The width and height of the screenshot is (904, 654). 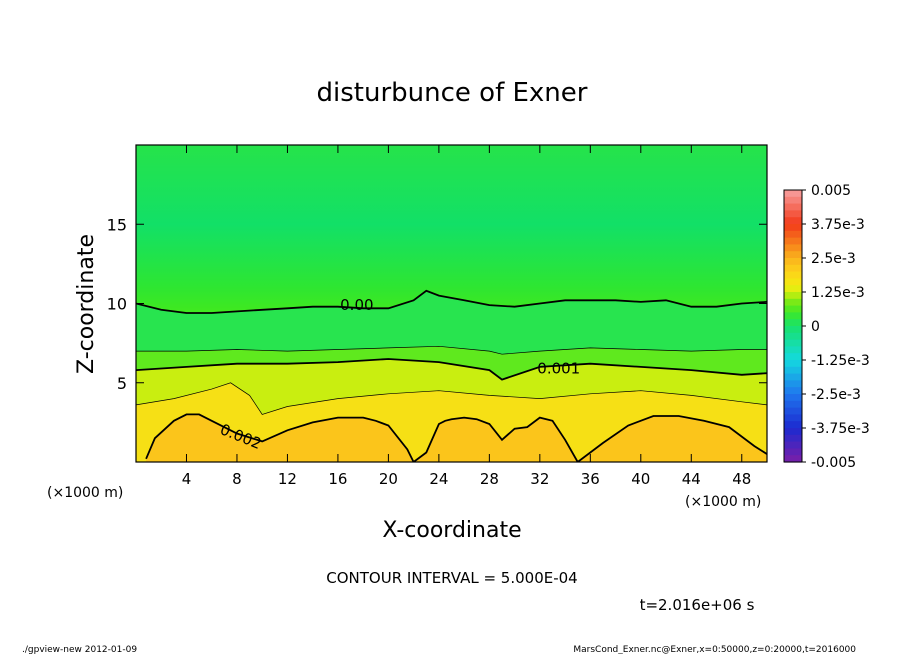 I want to click on colorbar-tick-label: 2.5e-3, so click(x=833, y=259).